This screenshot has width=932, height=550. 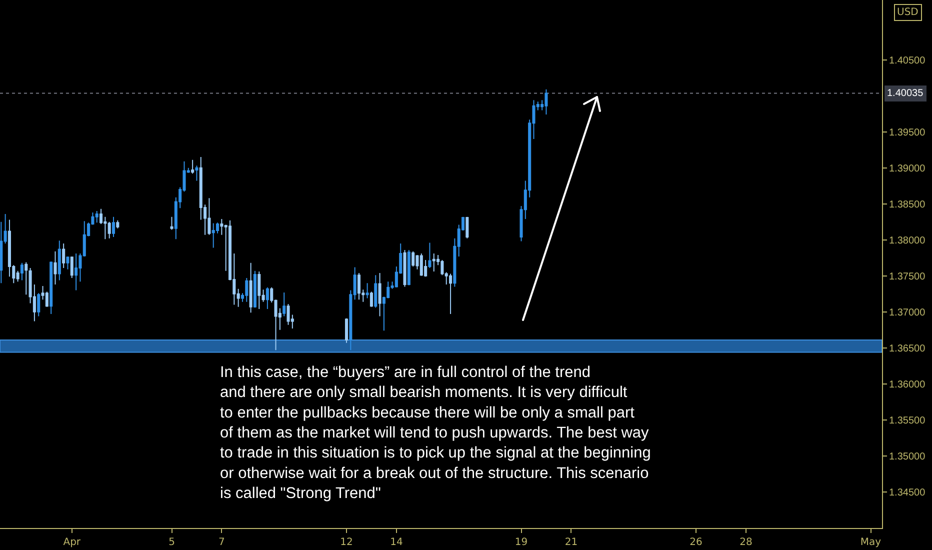 I want to click on y-tick-label: 1.39500, so click(x=907, y=132).